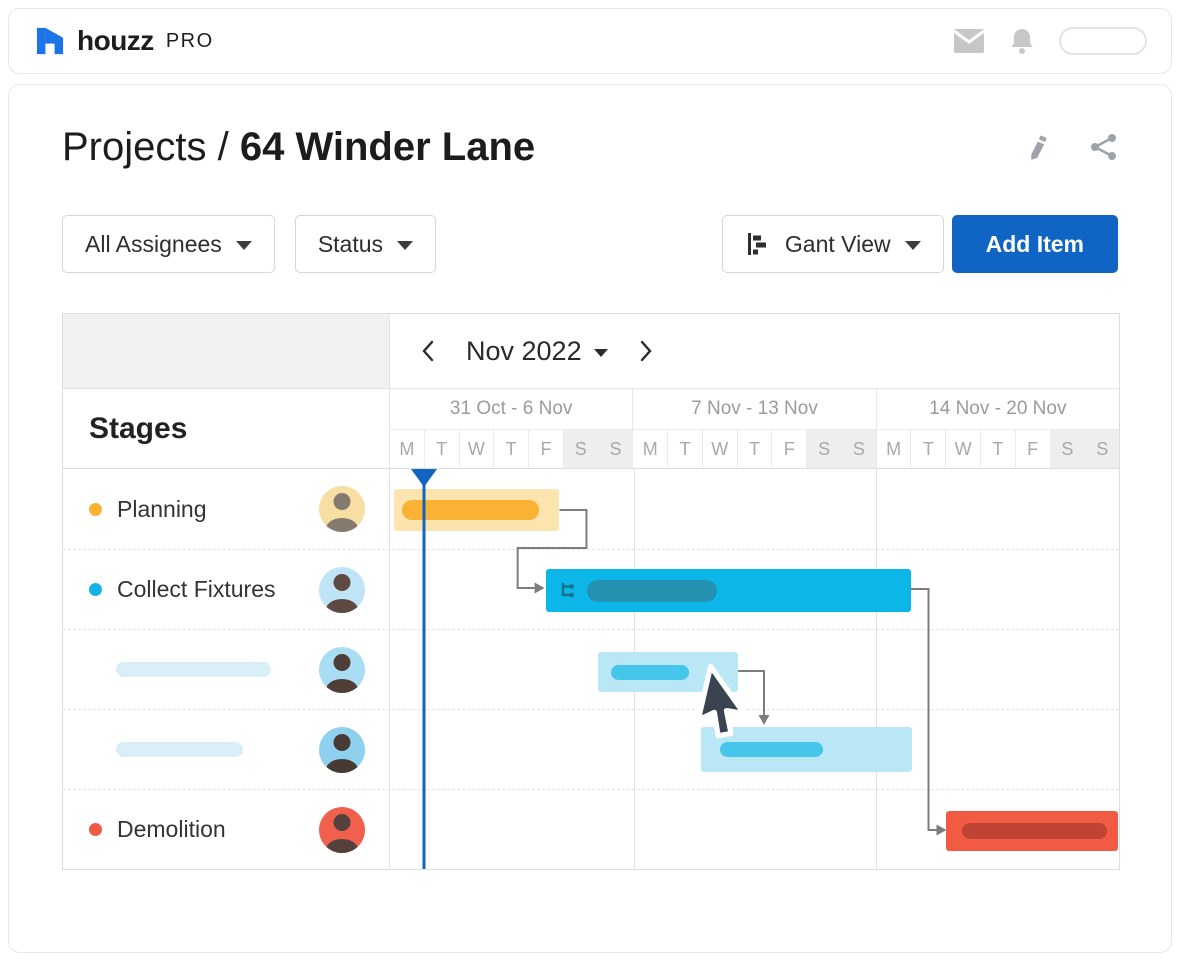  What do you see at coordinates (524, 350) in the screenshot?
I see `month-label: Nov 2022` at bounding box center [524, 350].